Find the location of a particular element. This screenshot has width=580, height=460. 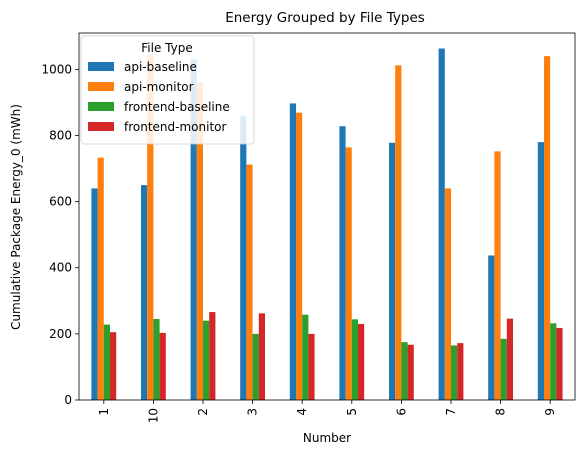

legend-swatch-api-monitor is located at coordinates (101, 86).